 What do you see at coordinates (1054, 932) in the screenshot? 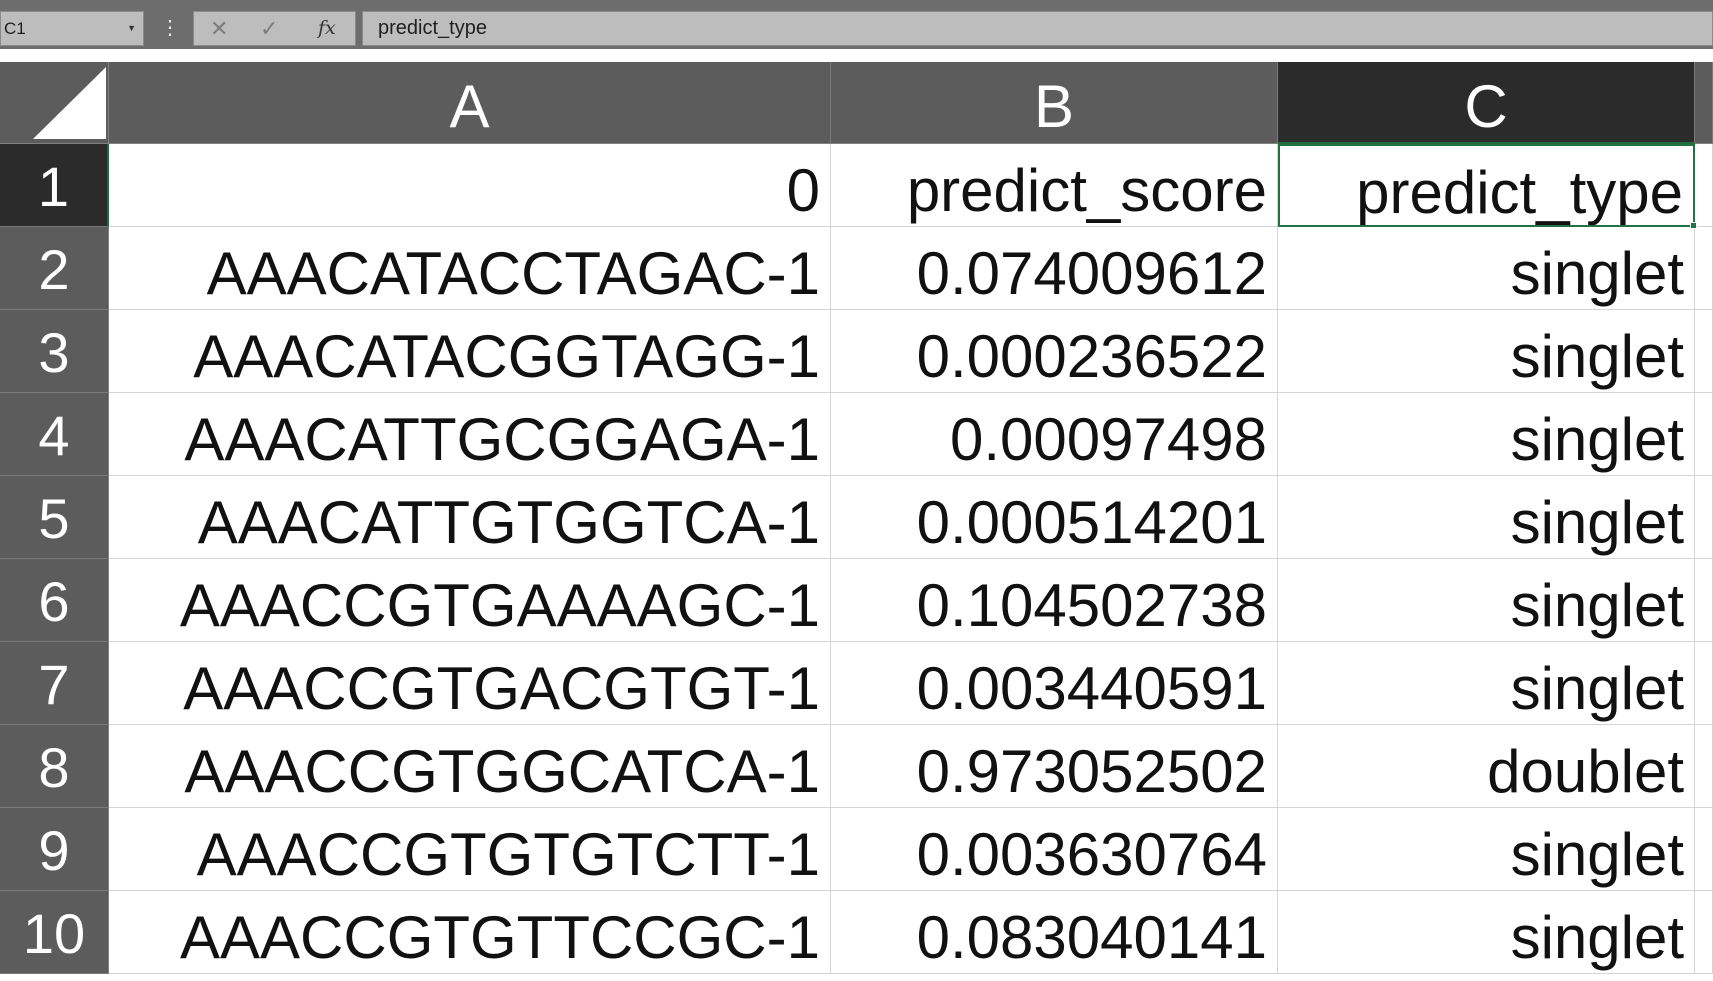
I see `cell-b10: 0.083040141` at bounding box center [1054, 932].